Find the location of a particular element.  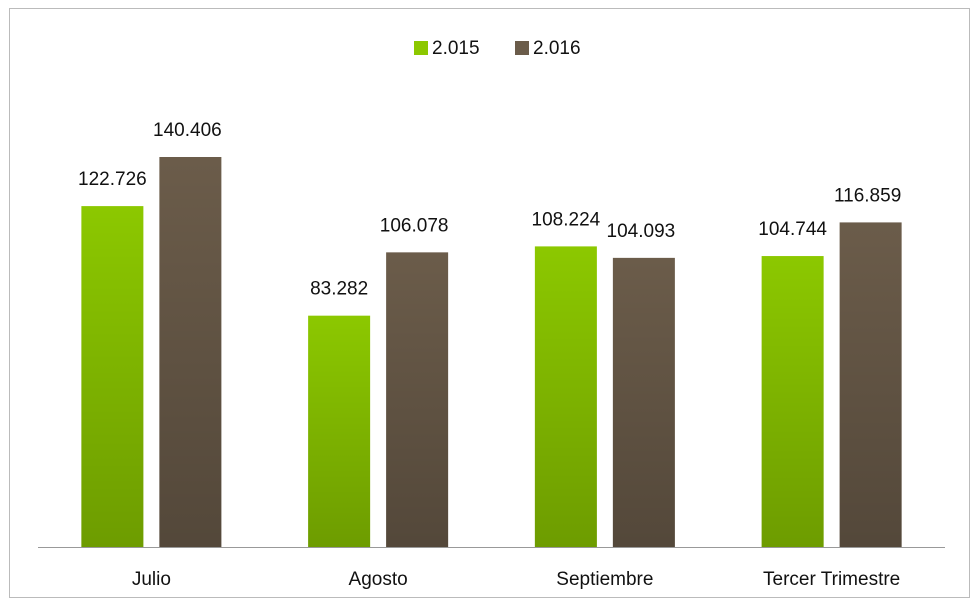

legend-label: 2.016 is located at coordinates (557, 48).